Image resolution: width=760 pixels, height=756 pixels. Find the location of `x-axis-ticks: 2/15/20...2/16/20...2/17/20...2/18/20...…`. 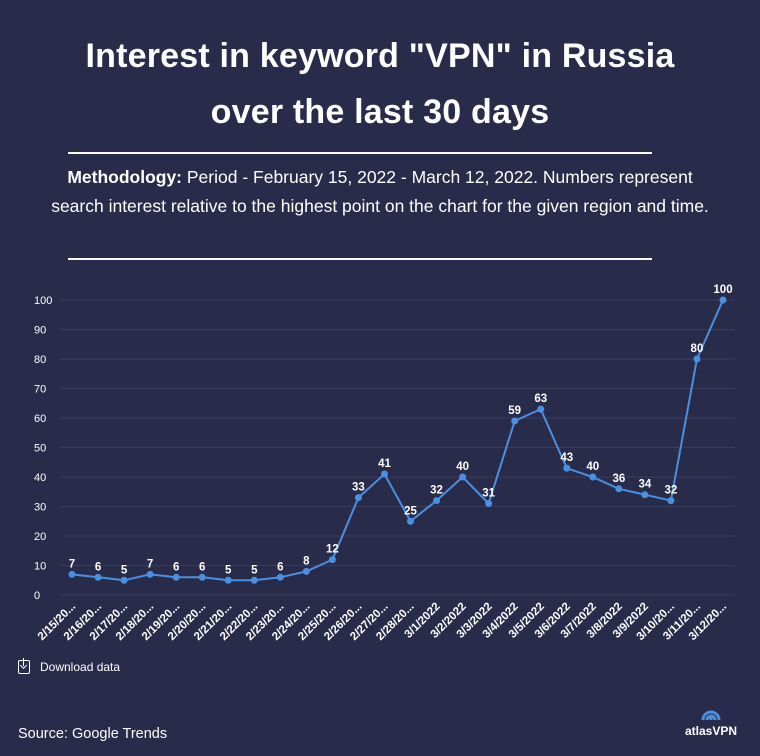

x-axis-ticks: 2/15/20...2/16/20...2/17/20...2/18/20...… is located at coordinates (382, 622).